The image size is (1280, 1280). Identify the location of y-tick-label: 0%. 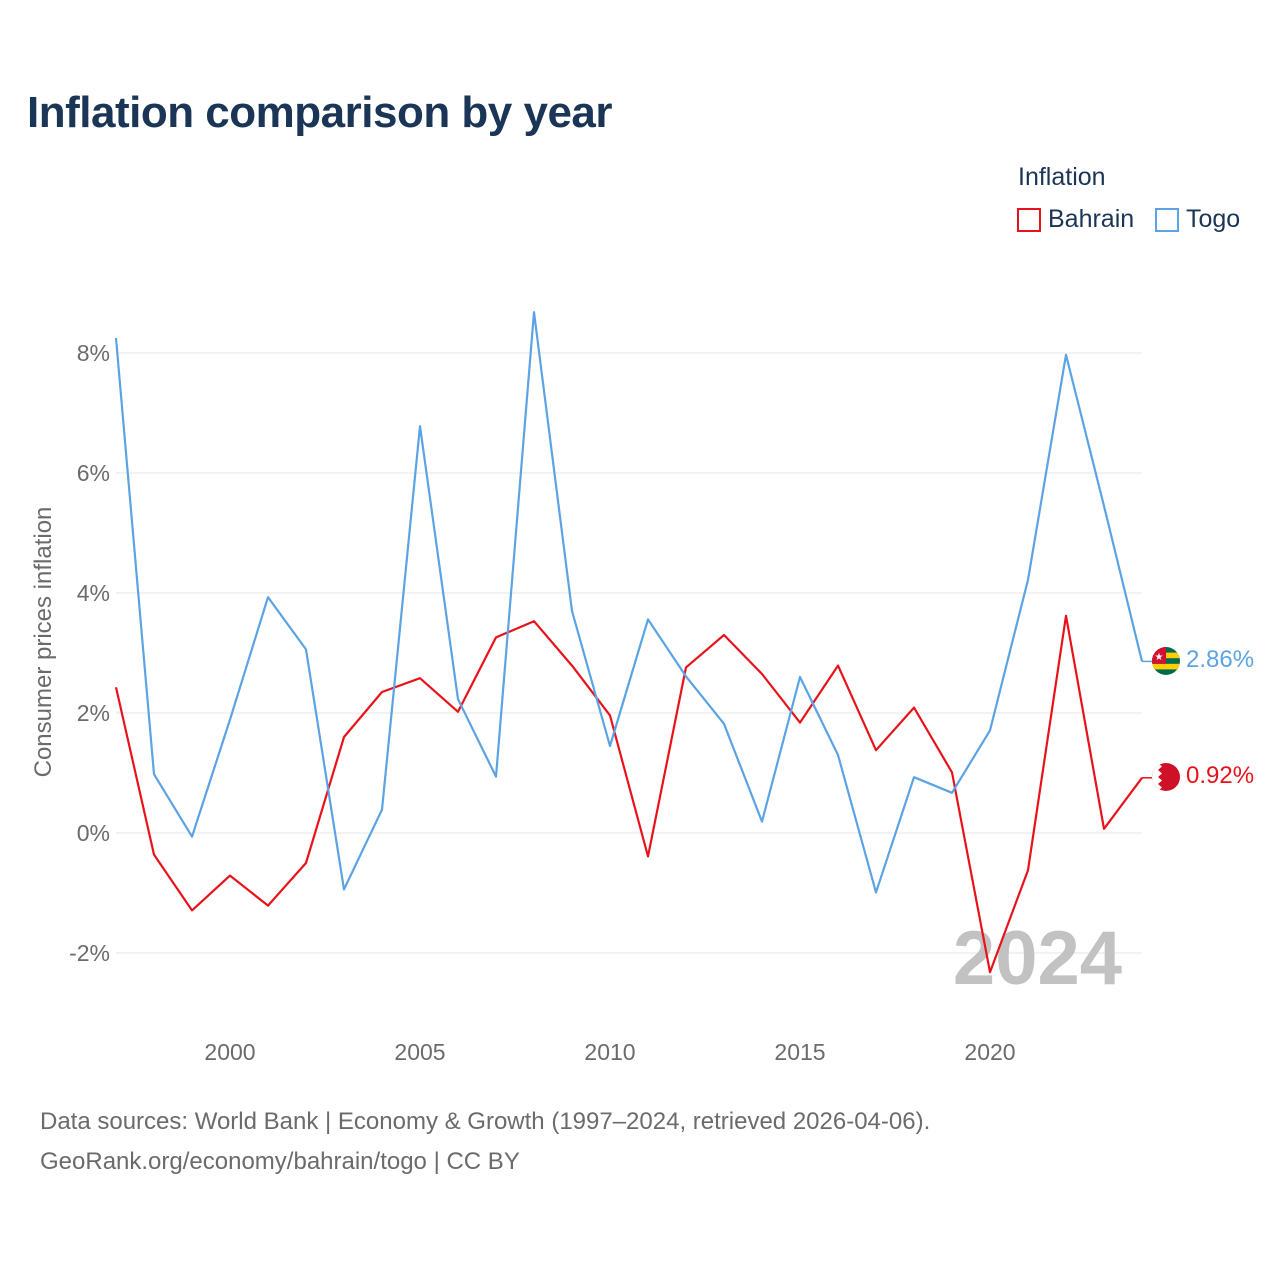
(93, 833).